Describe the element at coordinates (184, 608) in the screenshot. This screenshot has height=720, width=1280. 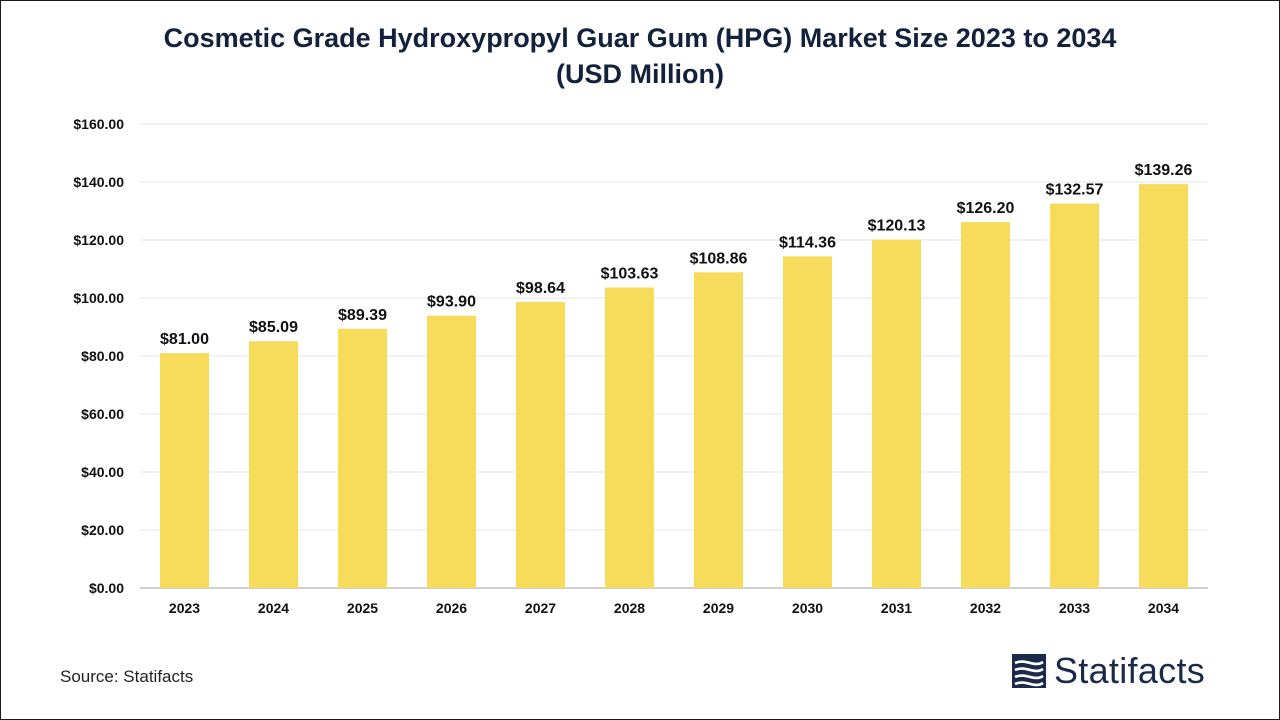
I see `x-tick-label: 2023` at that location.